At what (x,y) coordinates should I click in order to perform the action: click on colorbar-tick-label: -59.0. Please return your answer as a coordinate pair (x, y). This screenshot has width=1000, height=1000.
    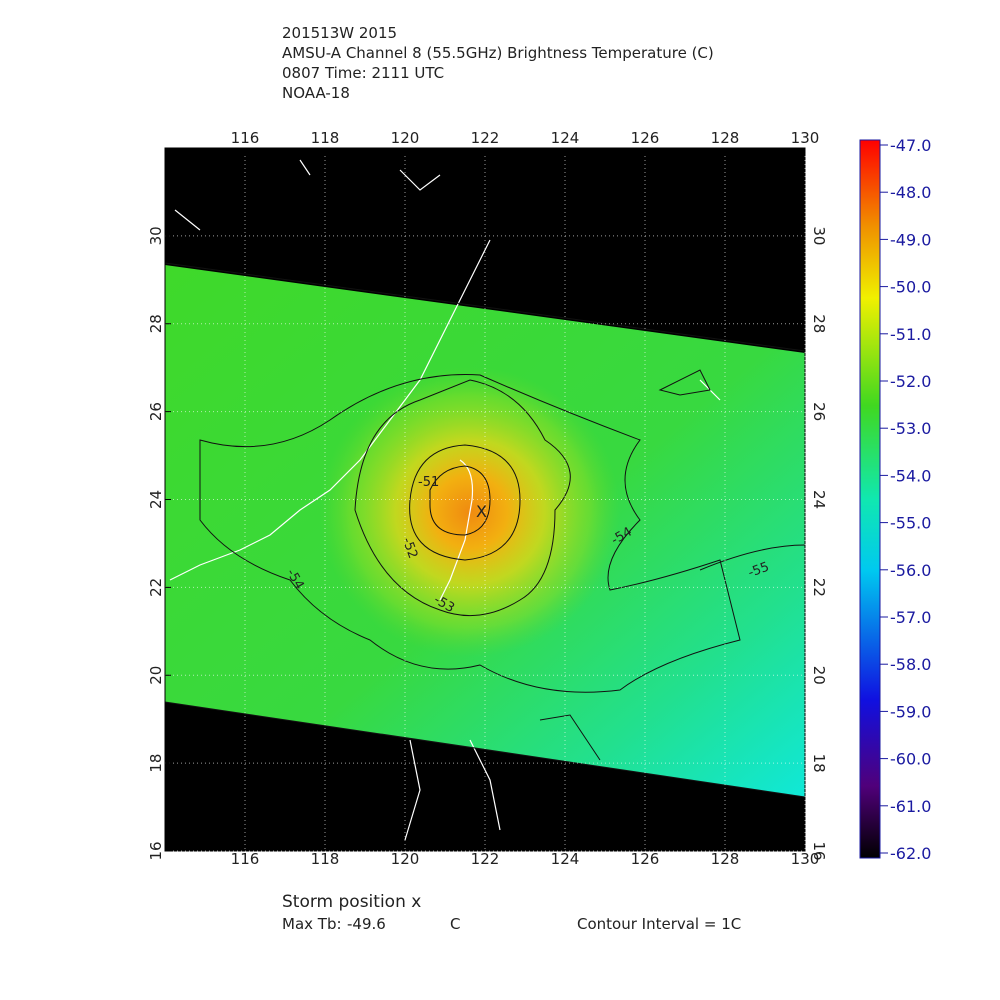
    Looking at the image, I should click on (910, 711).